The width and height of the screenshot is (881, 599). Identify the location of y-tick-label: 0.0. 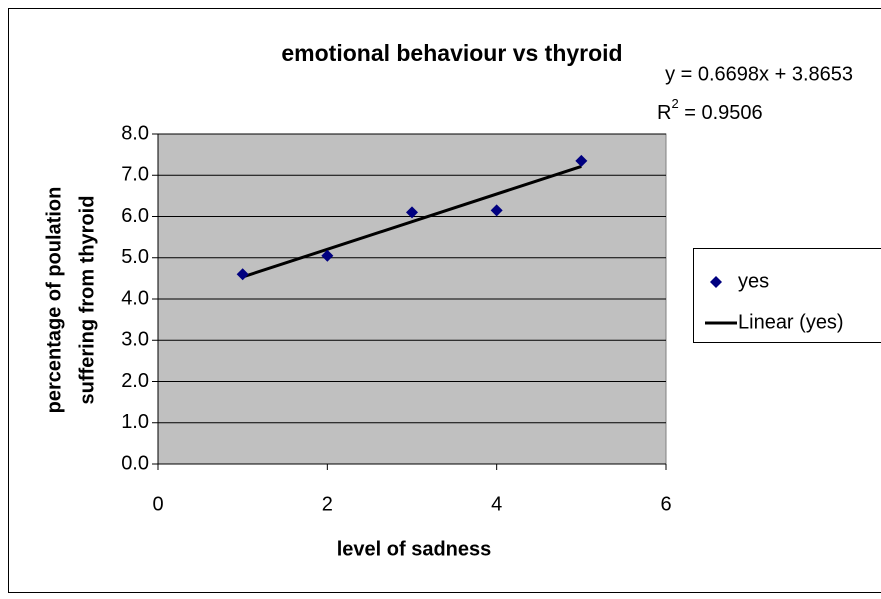
(135, 463).